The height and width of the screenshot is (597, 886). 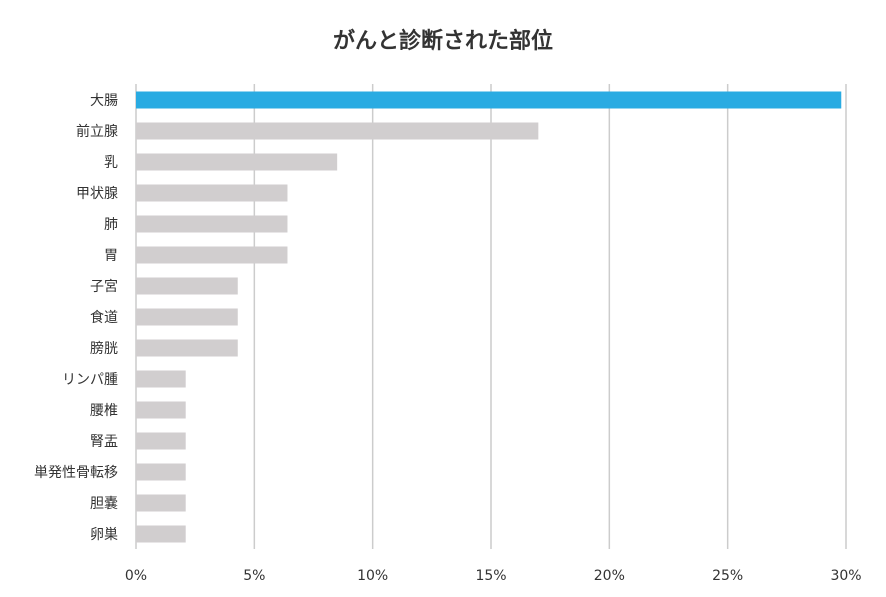 I want to click on category-label: 卵巣, so click(x=104, y=535).